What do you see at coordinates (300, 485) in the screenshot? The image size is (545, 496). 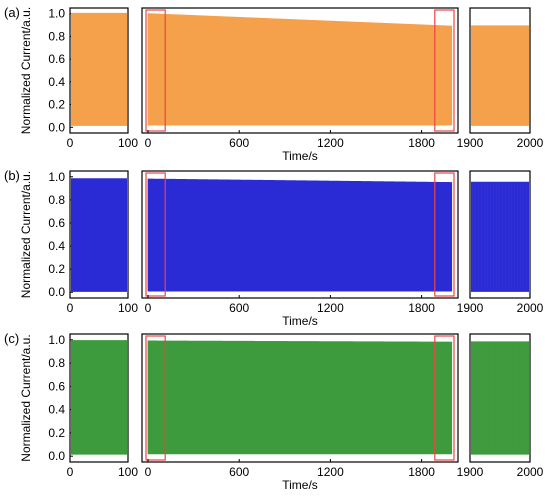 I see `panel-c-xlabel: Time/s` at bounding box center [300, 485].